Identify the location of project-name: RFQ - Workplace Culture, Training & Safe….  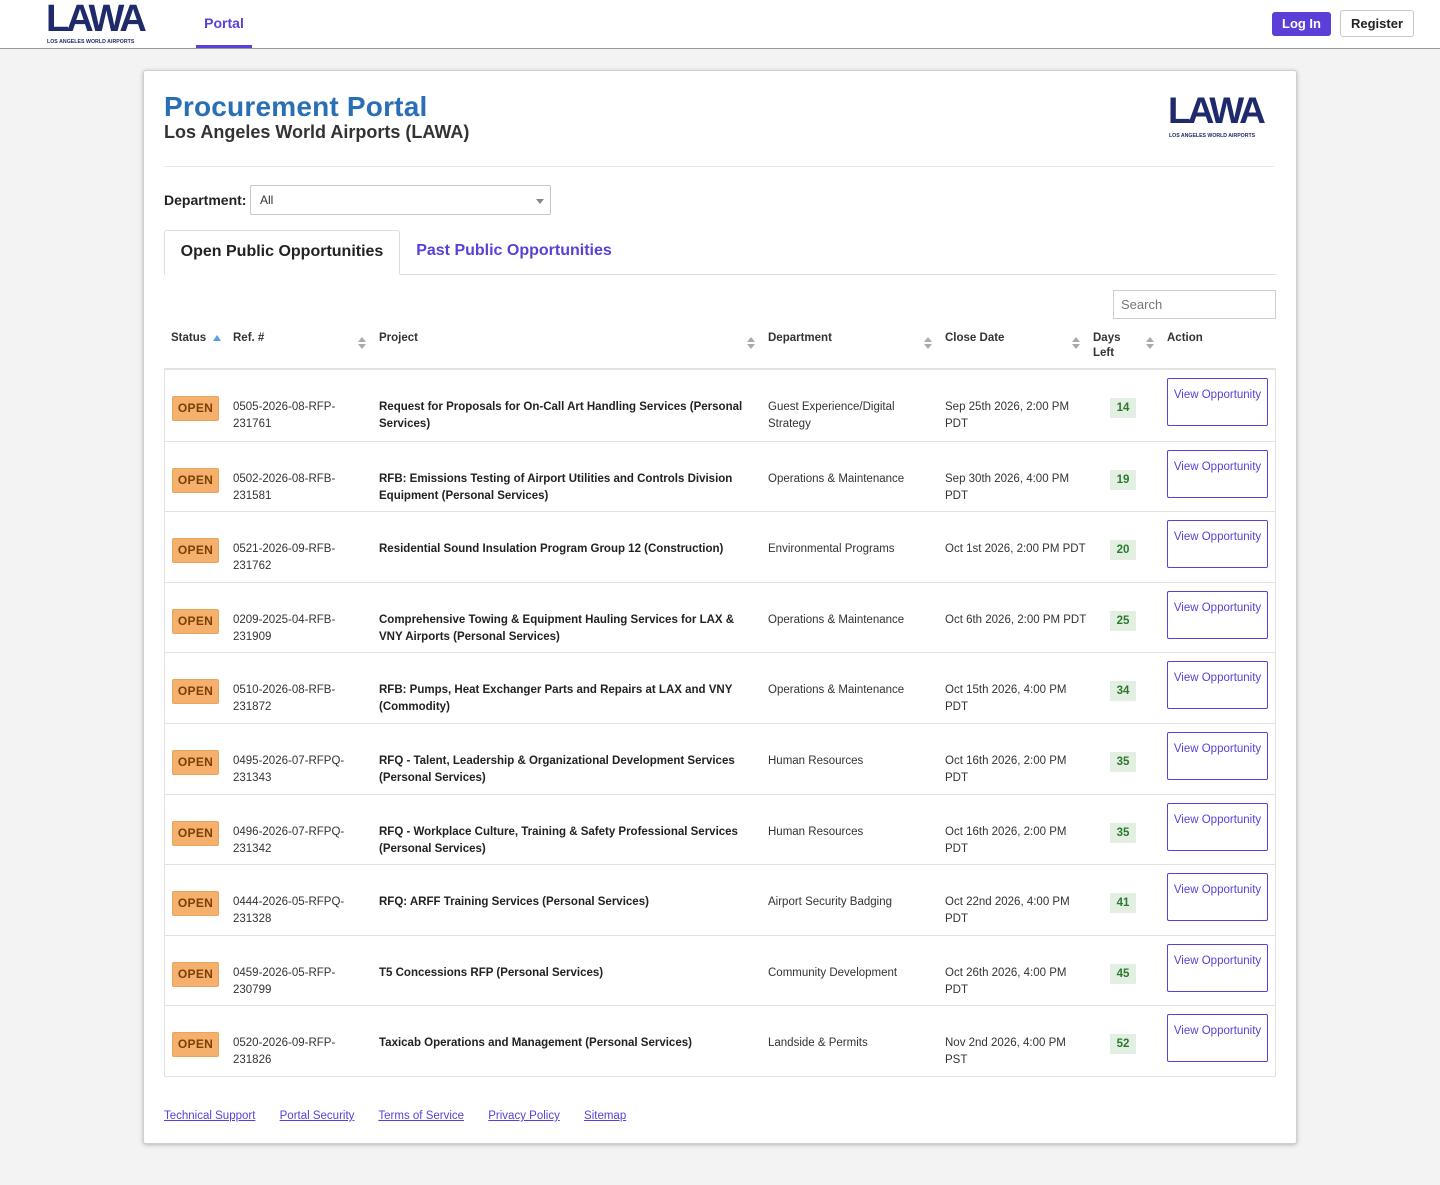
(558, 840).